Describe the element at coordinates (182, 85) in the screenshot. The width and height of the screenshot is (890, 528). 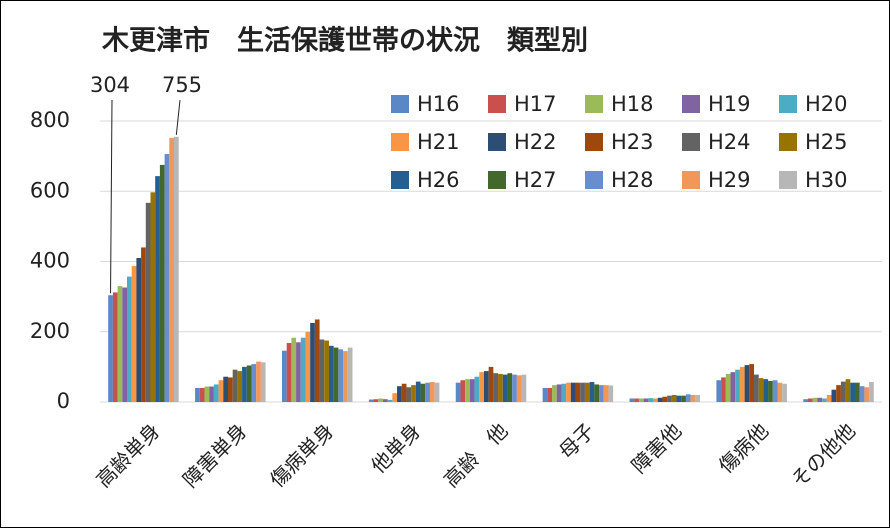
I see `annotation: 755` at that location.